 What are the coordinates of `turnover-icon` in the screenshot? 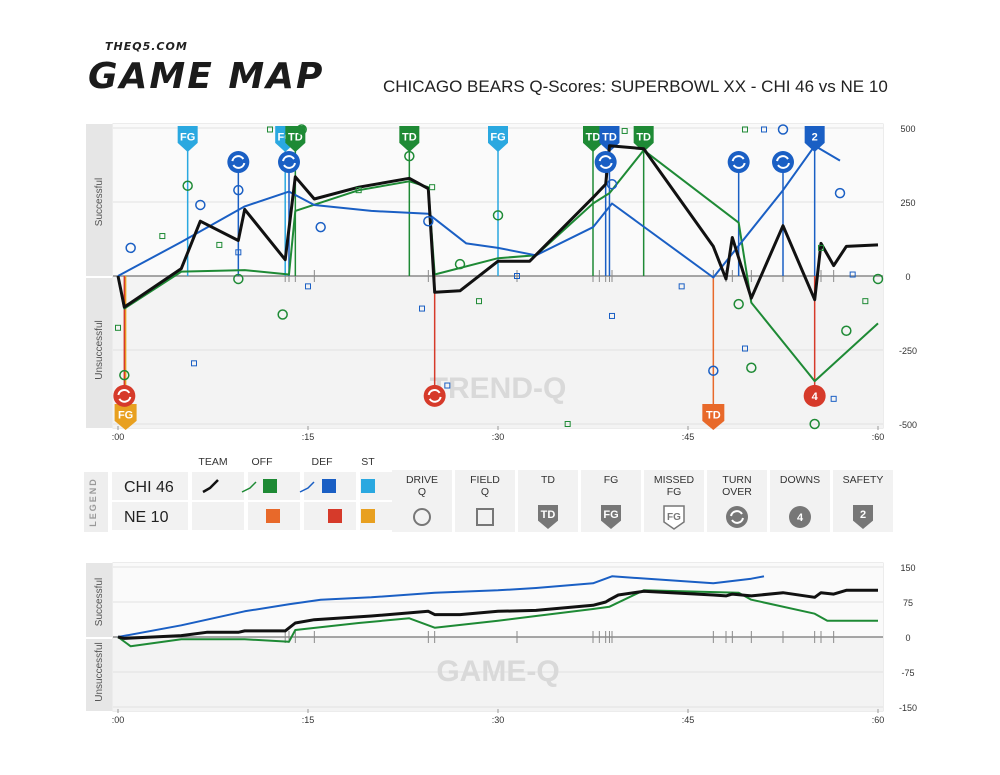 It's located at (737, 517).